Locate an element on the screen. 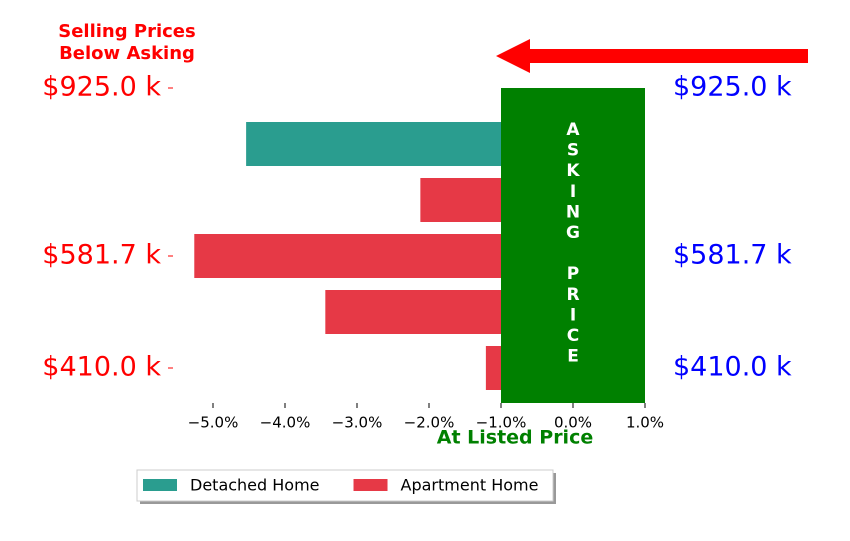  asking-band is located at coordinates (573, 245).